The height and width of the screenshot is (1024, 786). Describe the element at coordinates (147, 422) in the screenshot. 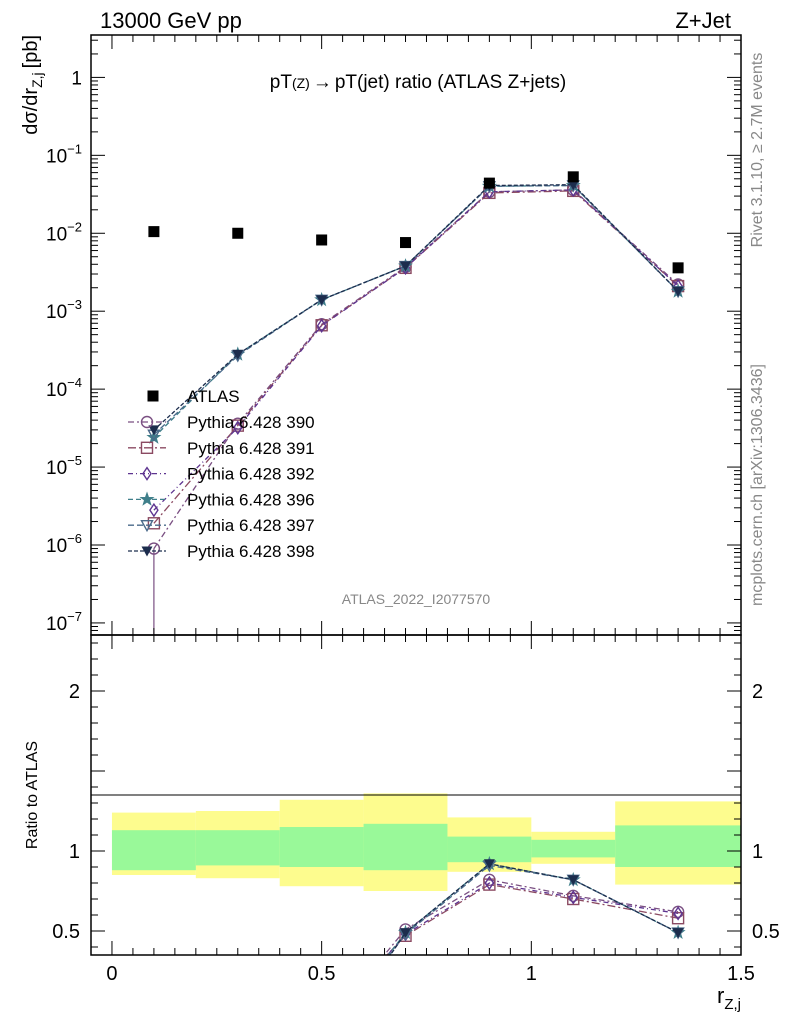

I see `legend-marker-s390` at that location.